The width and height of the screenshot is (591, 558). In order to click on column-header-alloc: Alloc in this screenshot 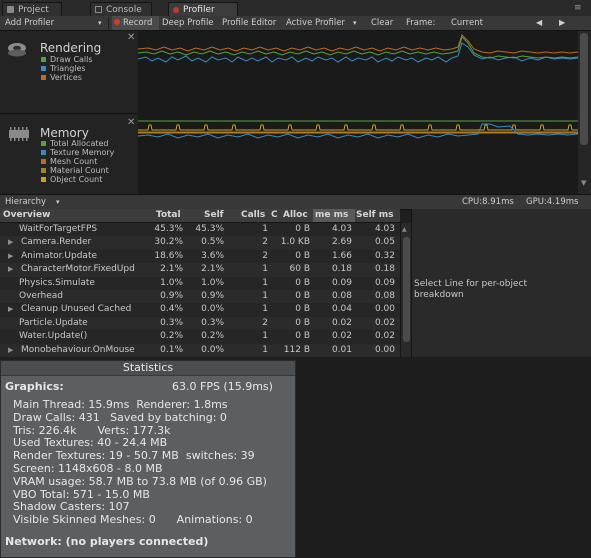, I will do `click(295, 215)`.